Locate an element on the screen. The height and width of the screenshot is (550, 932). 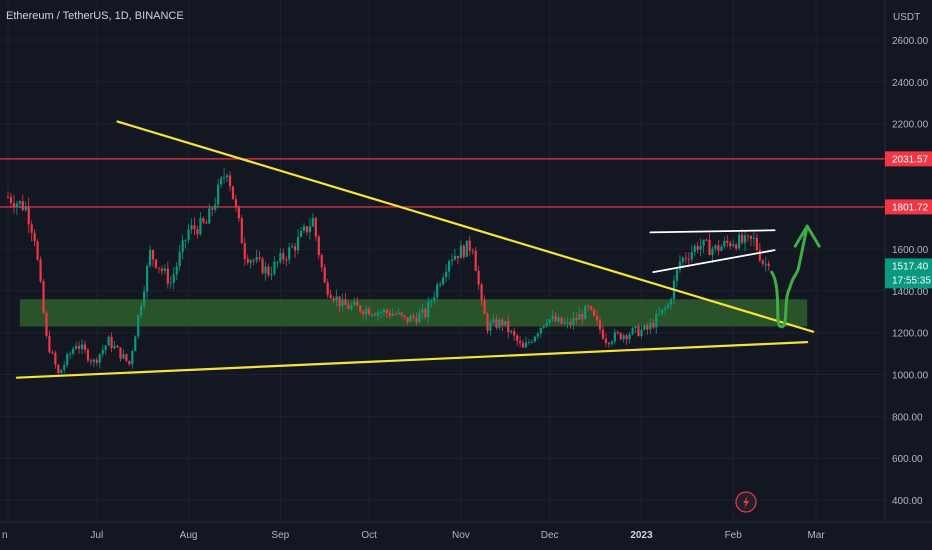
price-badge-label: 1801.72 is located at coordinates (910, 207).